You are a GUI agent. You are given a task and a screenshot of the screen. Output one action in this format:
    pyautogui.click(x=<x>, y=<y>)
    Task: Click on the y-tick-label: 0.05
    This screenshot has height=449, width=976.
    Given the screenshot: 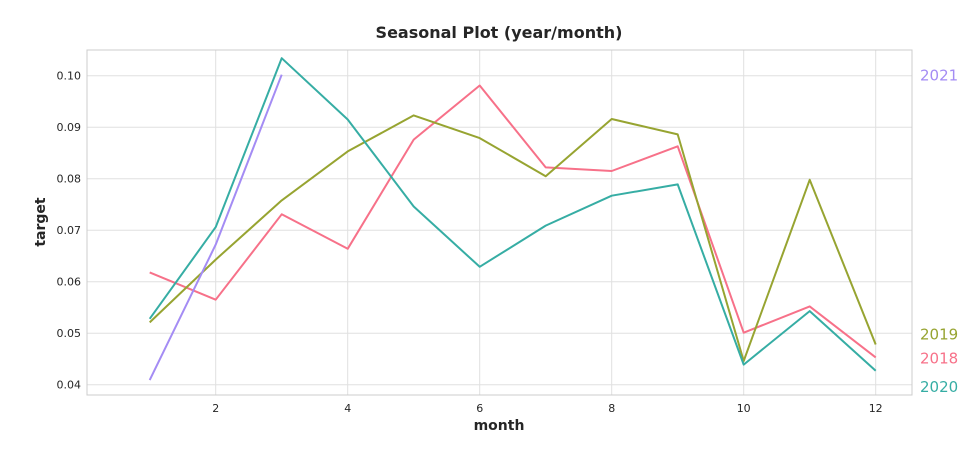 What is the action you would take?
    pyautogui.click(x=69, y=333)
    